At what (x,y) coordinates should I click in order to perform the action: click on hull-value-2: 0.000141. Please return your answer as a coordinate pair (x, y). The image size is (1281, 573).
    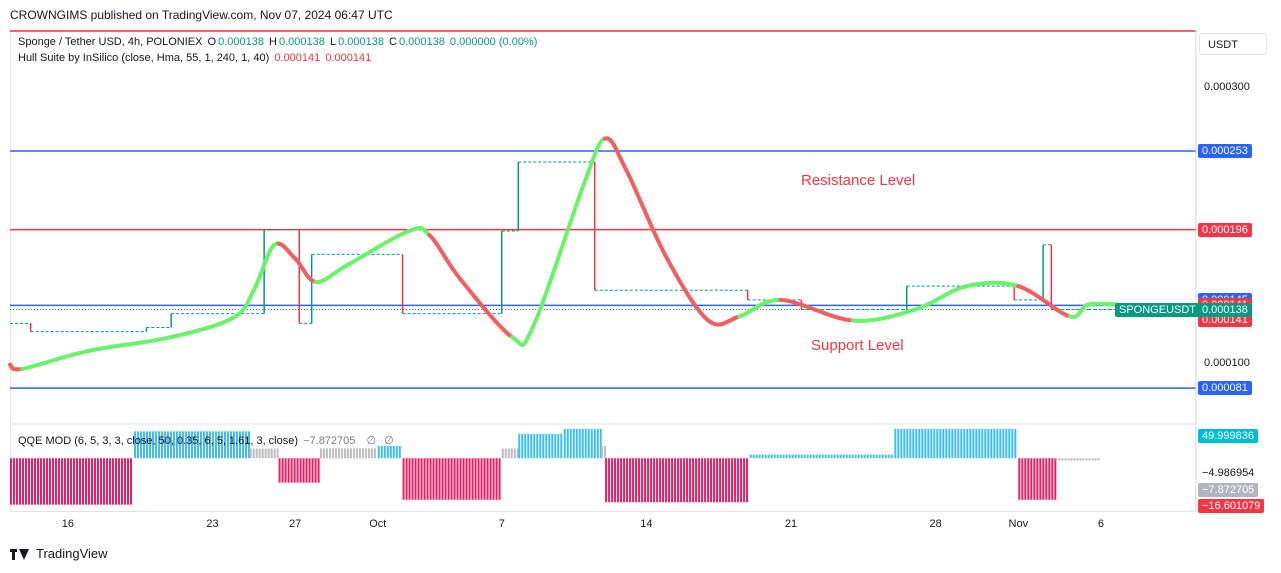
    Looking at the image, I should click on (348, 58).